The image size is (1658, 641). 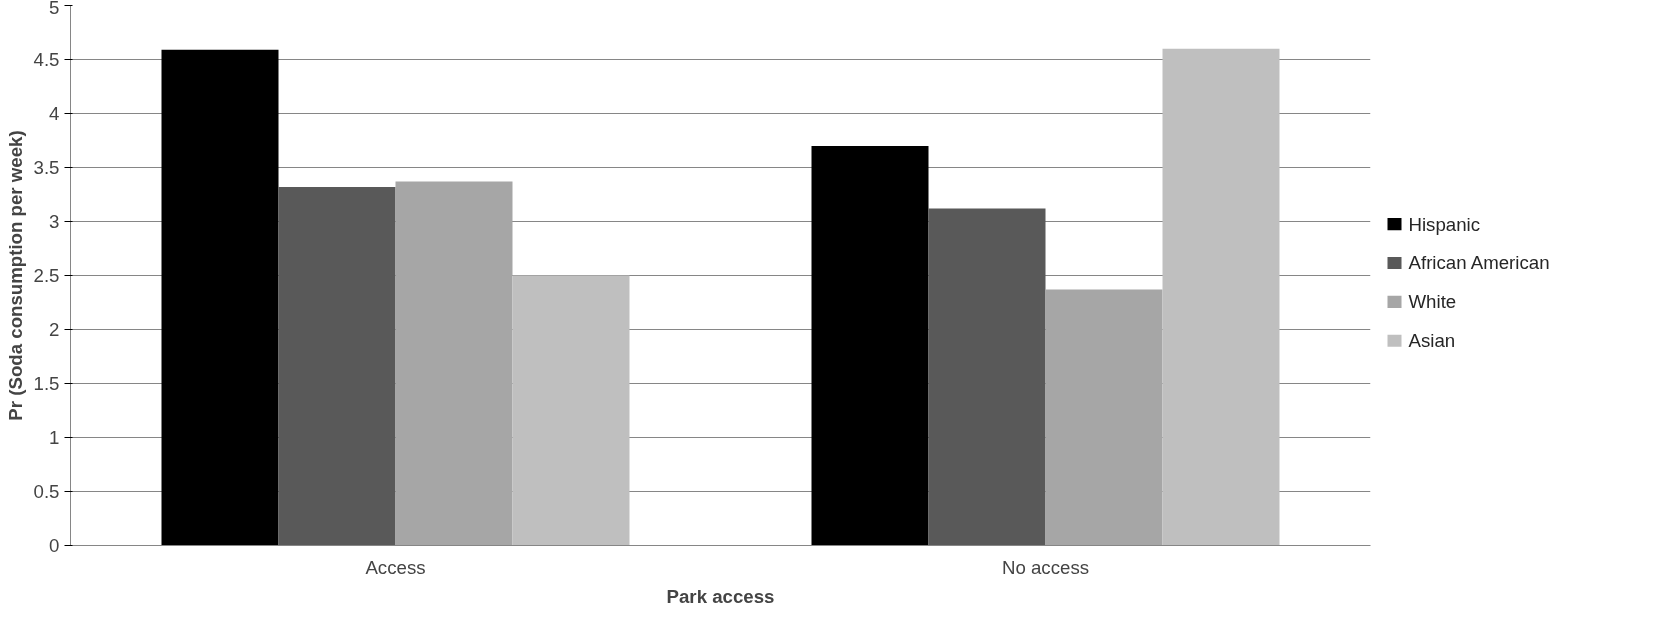 What do you see at coordinates (1432, 341) in the screenshot?
I see `legend-label: Asian` at bounding box center [1432, 341].